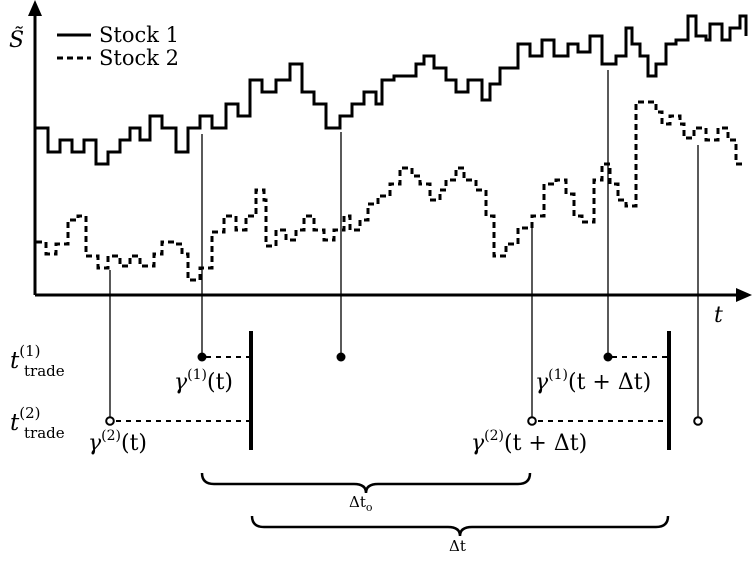 Image resolution: width=752 pixels, height=563 pixels. Describe the element at coordinates (392, 389) in the screenshot. I see `trade-connectors` at that location.